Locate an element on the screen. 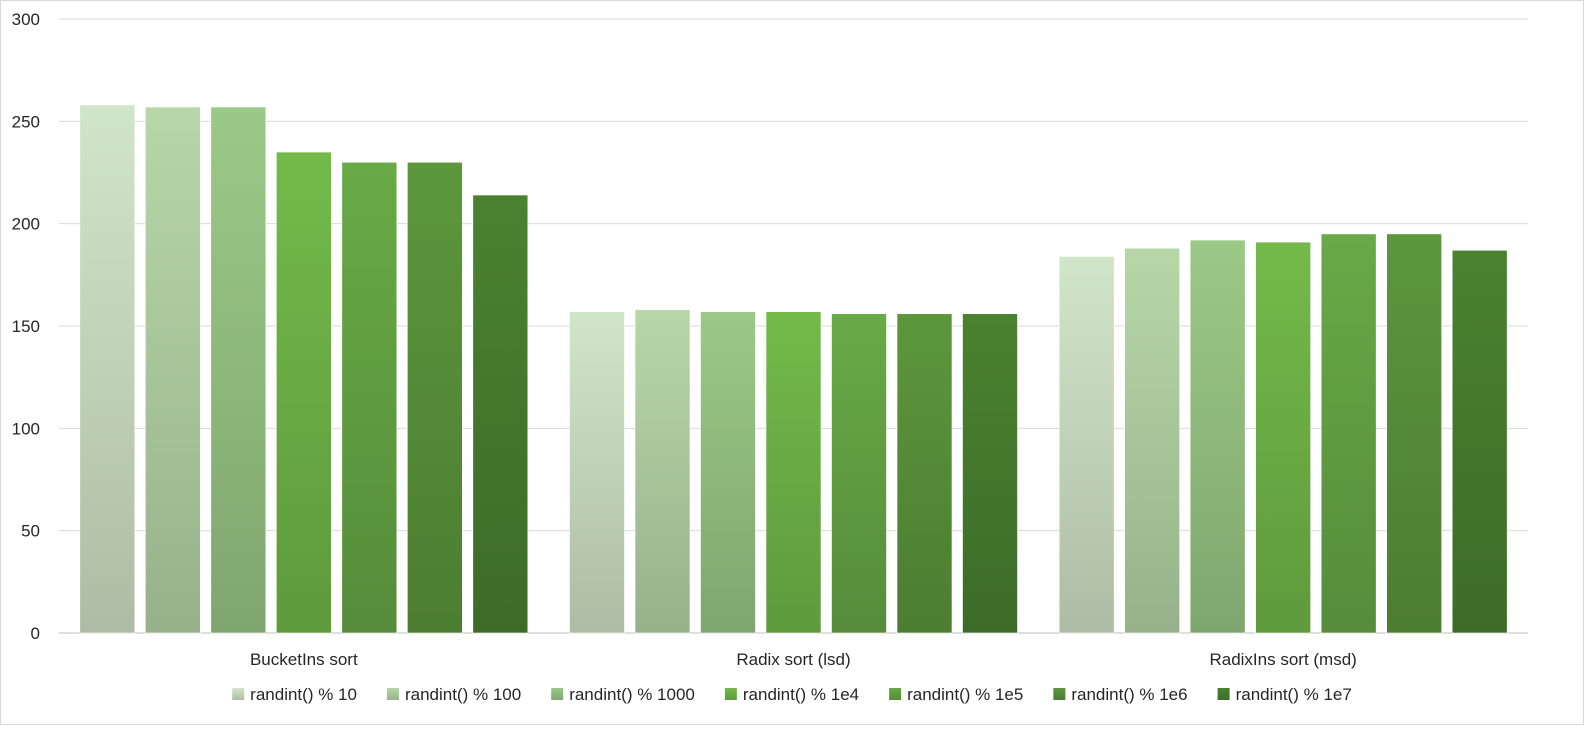  legend-label: randint() % 100 is located at coordinates (463, 694).